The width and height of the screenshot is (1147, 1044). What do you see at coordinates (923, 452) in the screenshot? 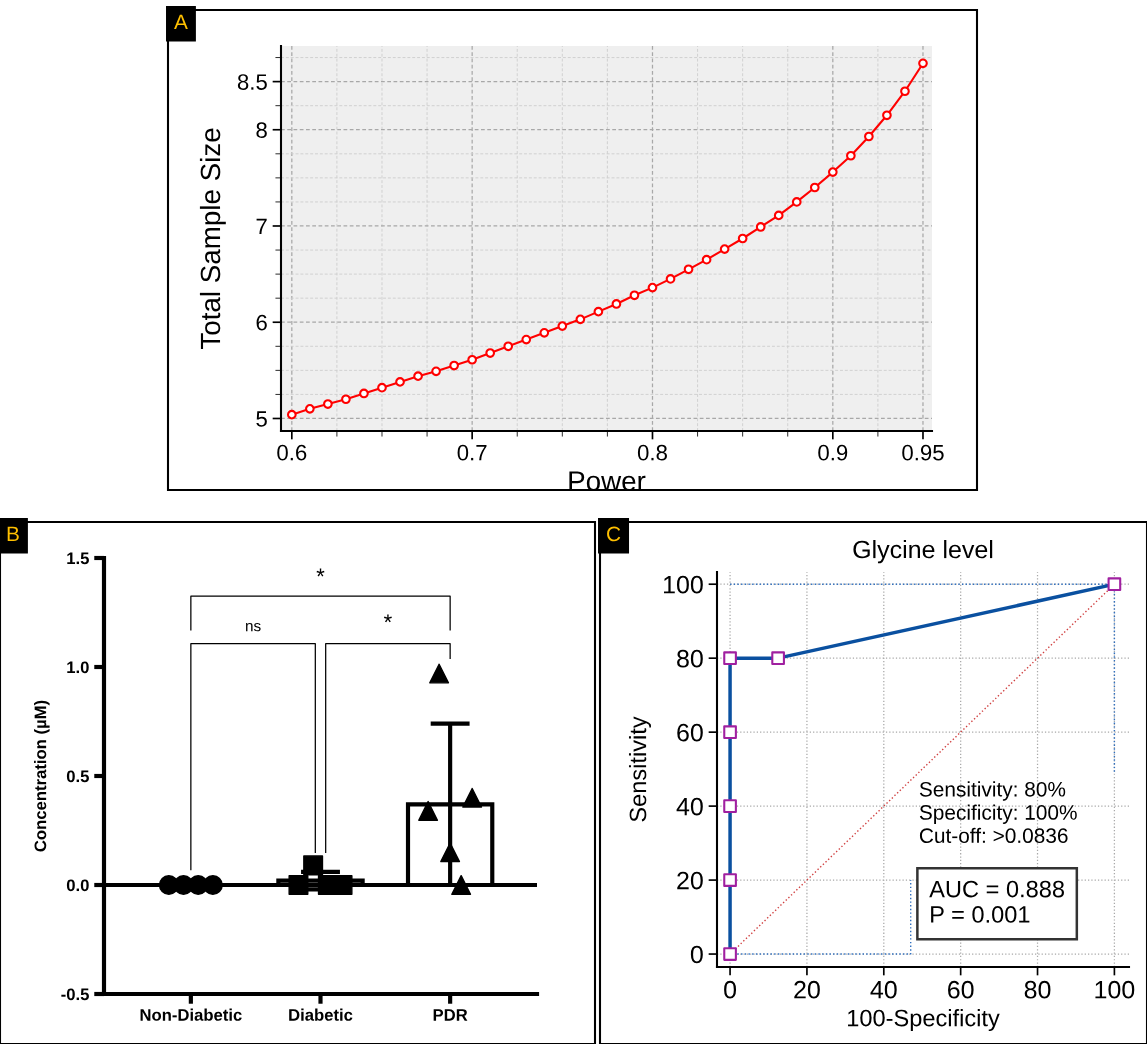
I see `x-tick-label: 0.95` at bounding box center [923, 452].